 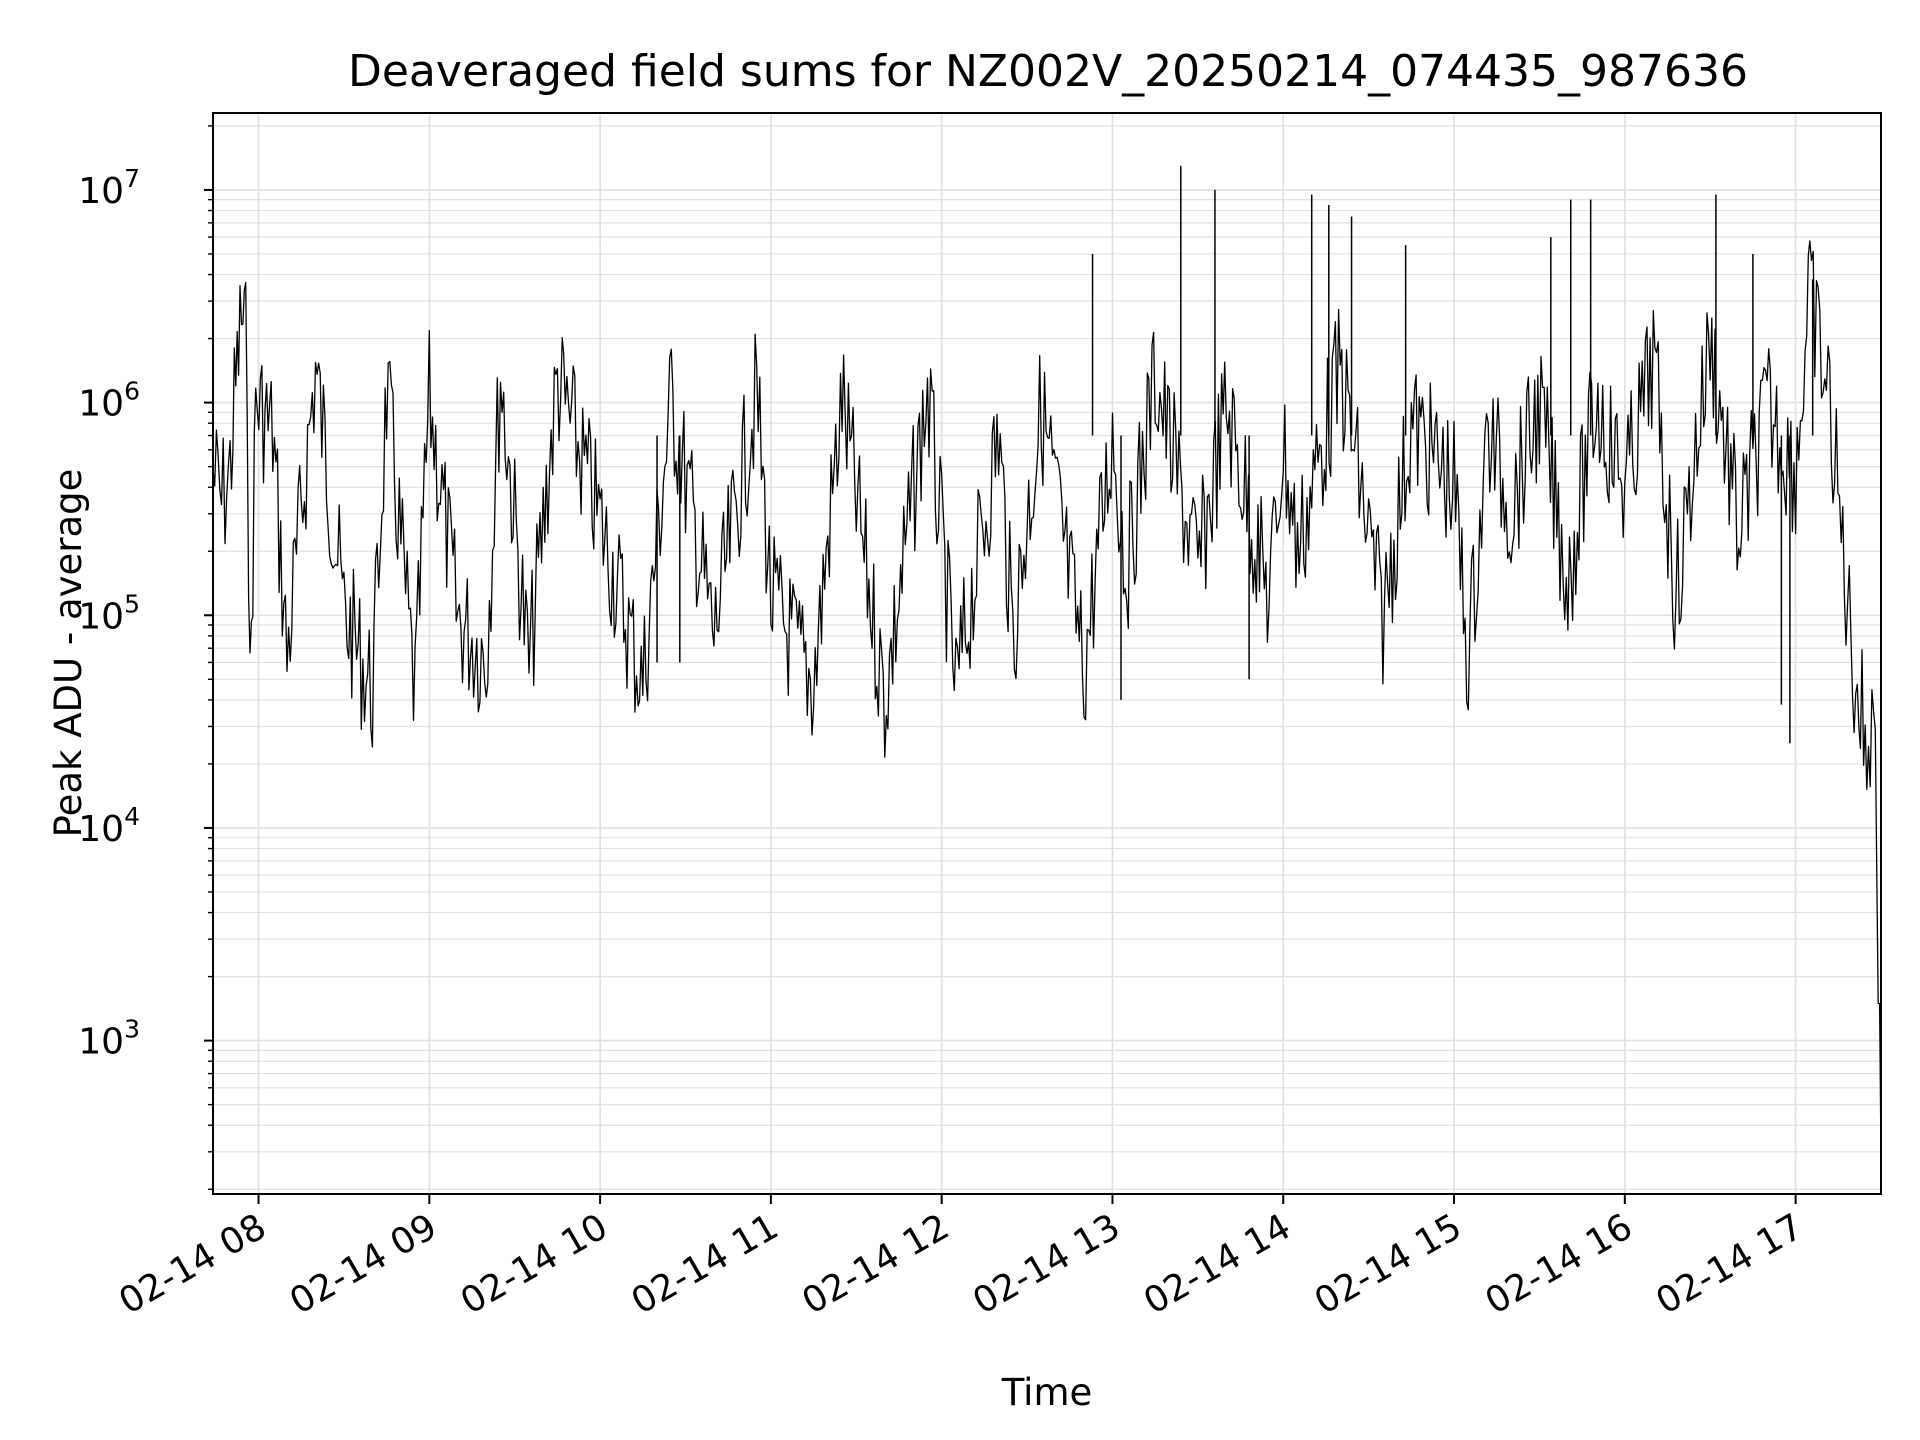 I want to click on x-tick-label: 02-14 11, so click(x=705, y=1264).